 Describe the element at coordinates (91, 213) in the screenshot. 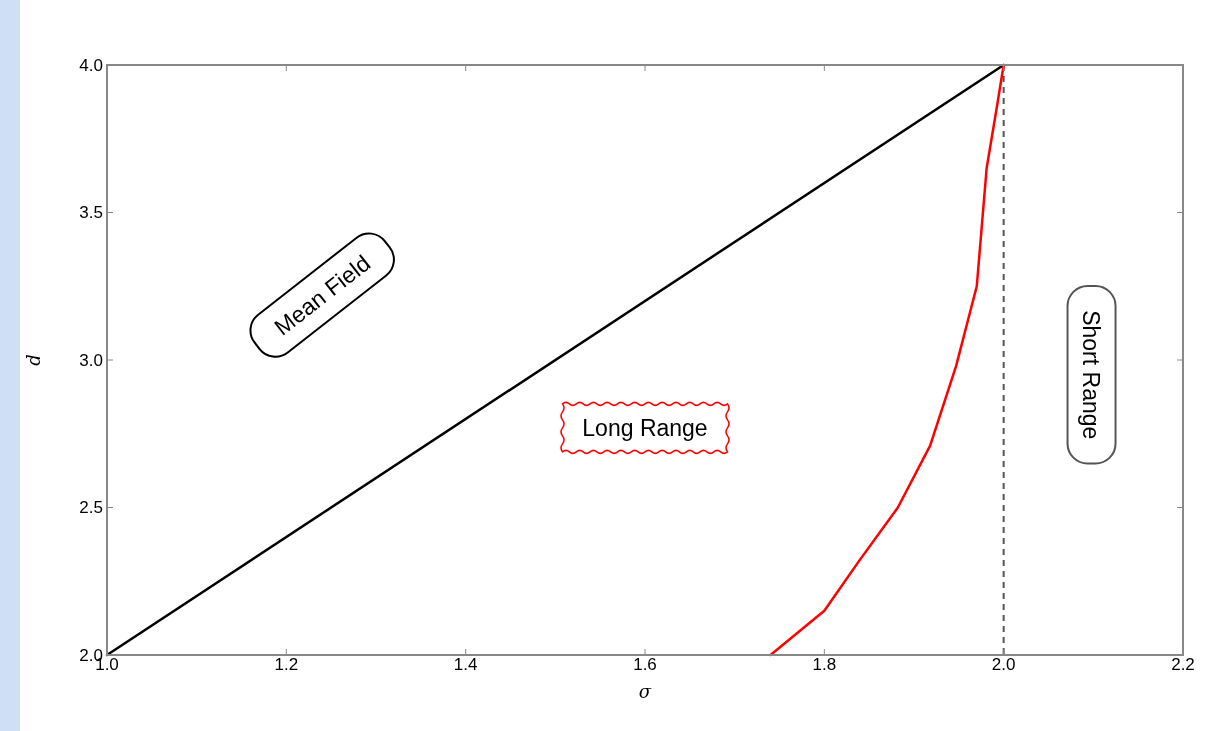

I see `y-tick-label: 3.5` at that location.